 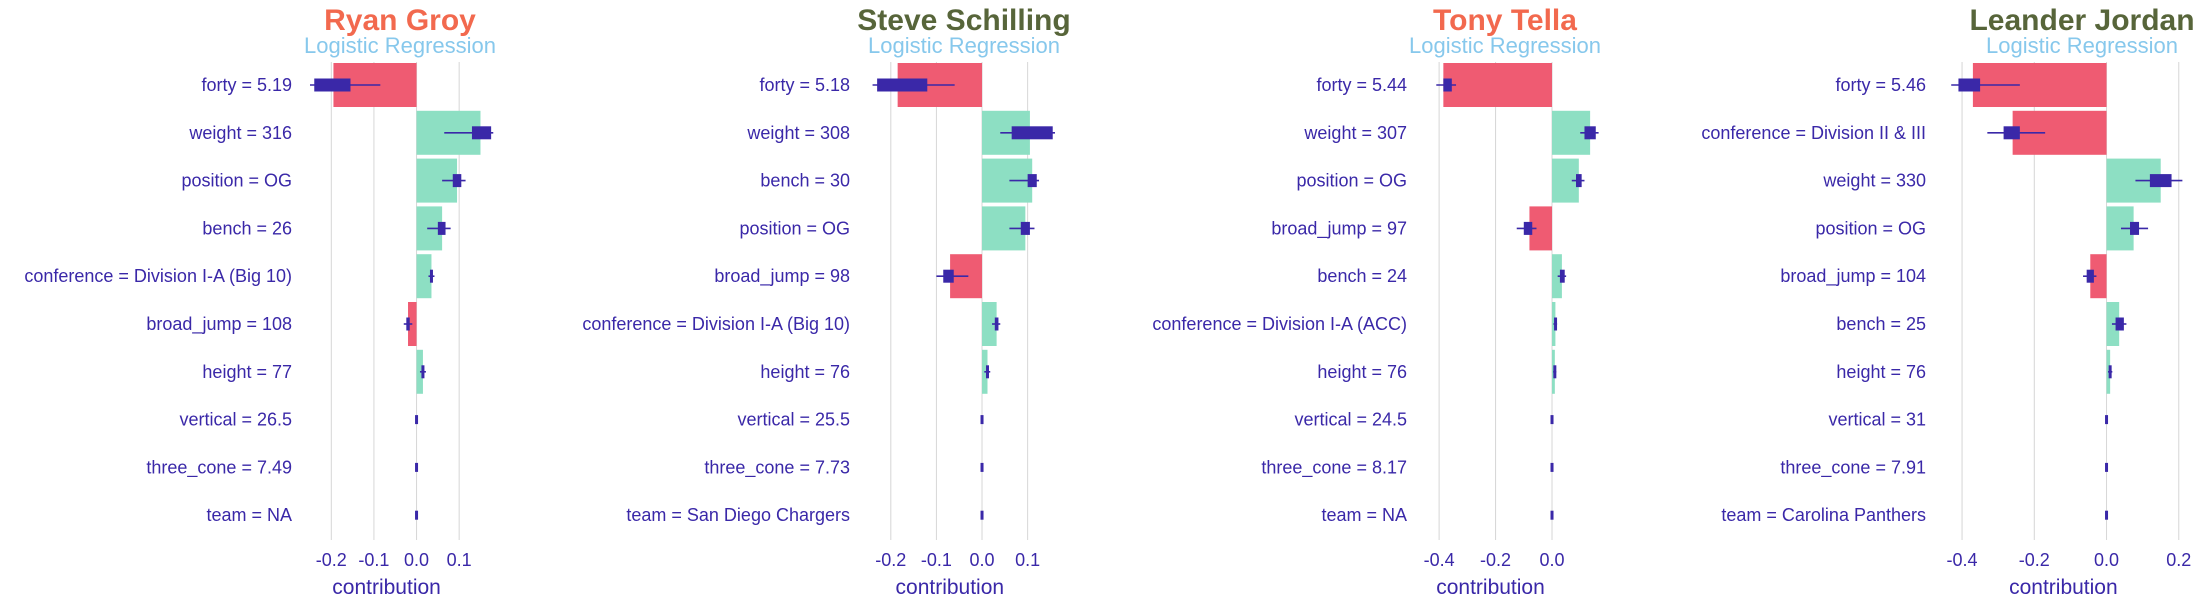 I want to click on panel-title: Leander Jordan, so click(x=2081, y=20).